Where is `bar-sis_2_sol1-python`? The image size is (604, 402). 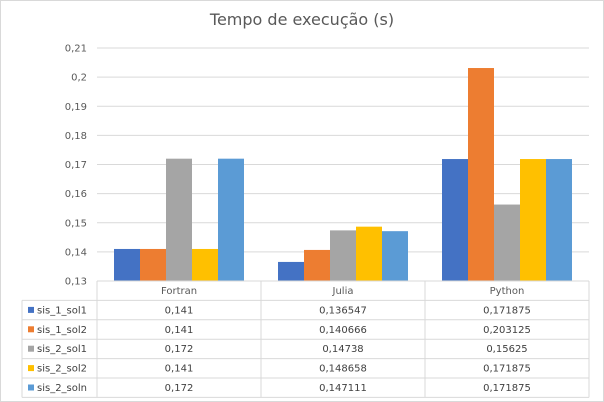 bar-sis_2_sol1-python is located at coordinates (507, 242).